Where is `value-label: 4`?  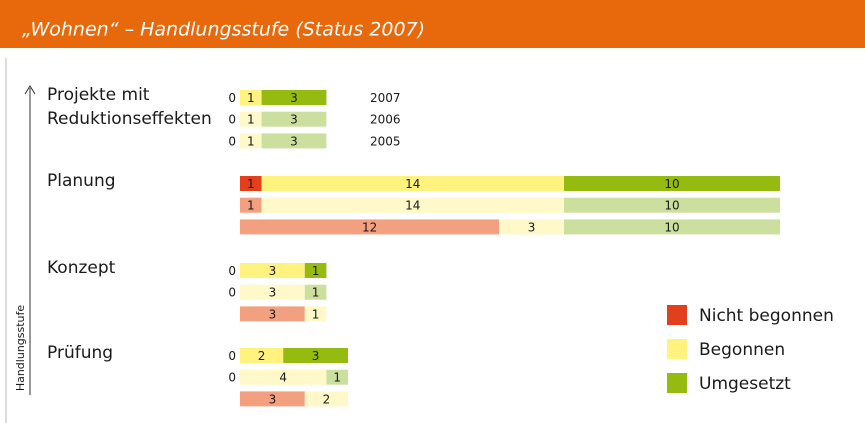 value-label: 4 is located at coordinates (283, 378).